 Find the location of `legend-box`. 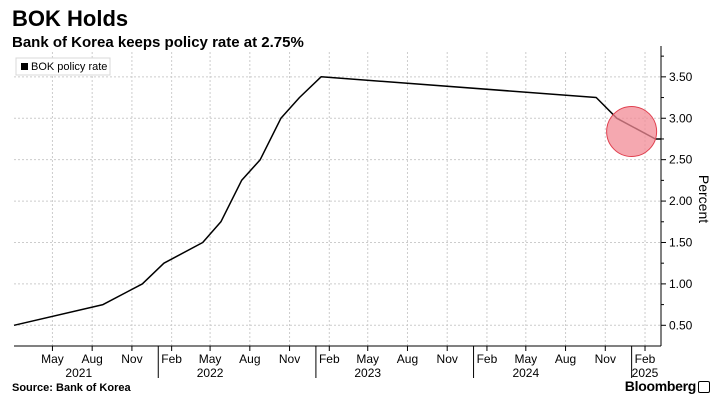

legend-box is located at coordinates (63, 66).